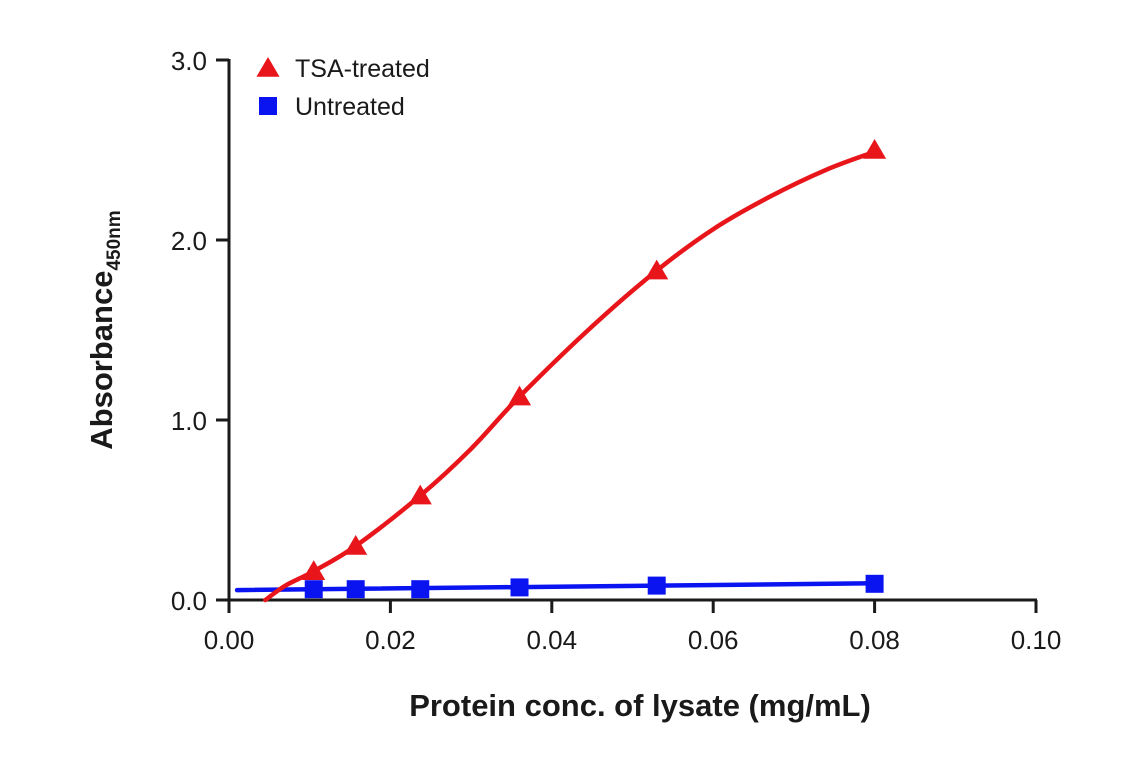 This screenshot has width=1141, height=773. What do you see at coordinates (1036, 640) in the screenshot?
I see `x-tick-label: 0.10` at bounding box center [1036, 640].